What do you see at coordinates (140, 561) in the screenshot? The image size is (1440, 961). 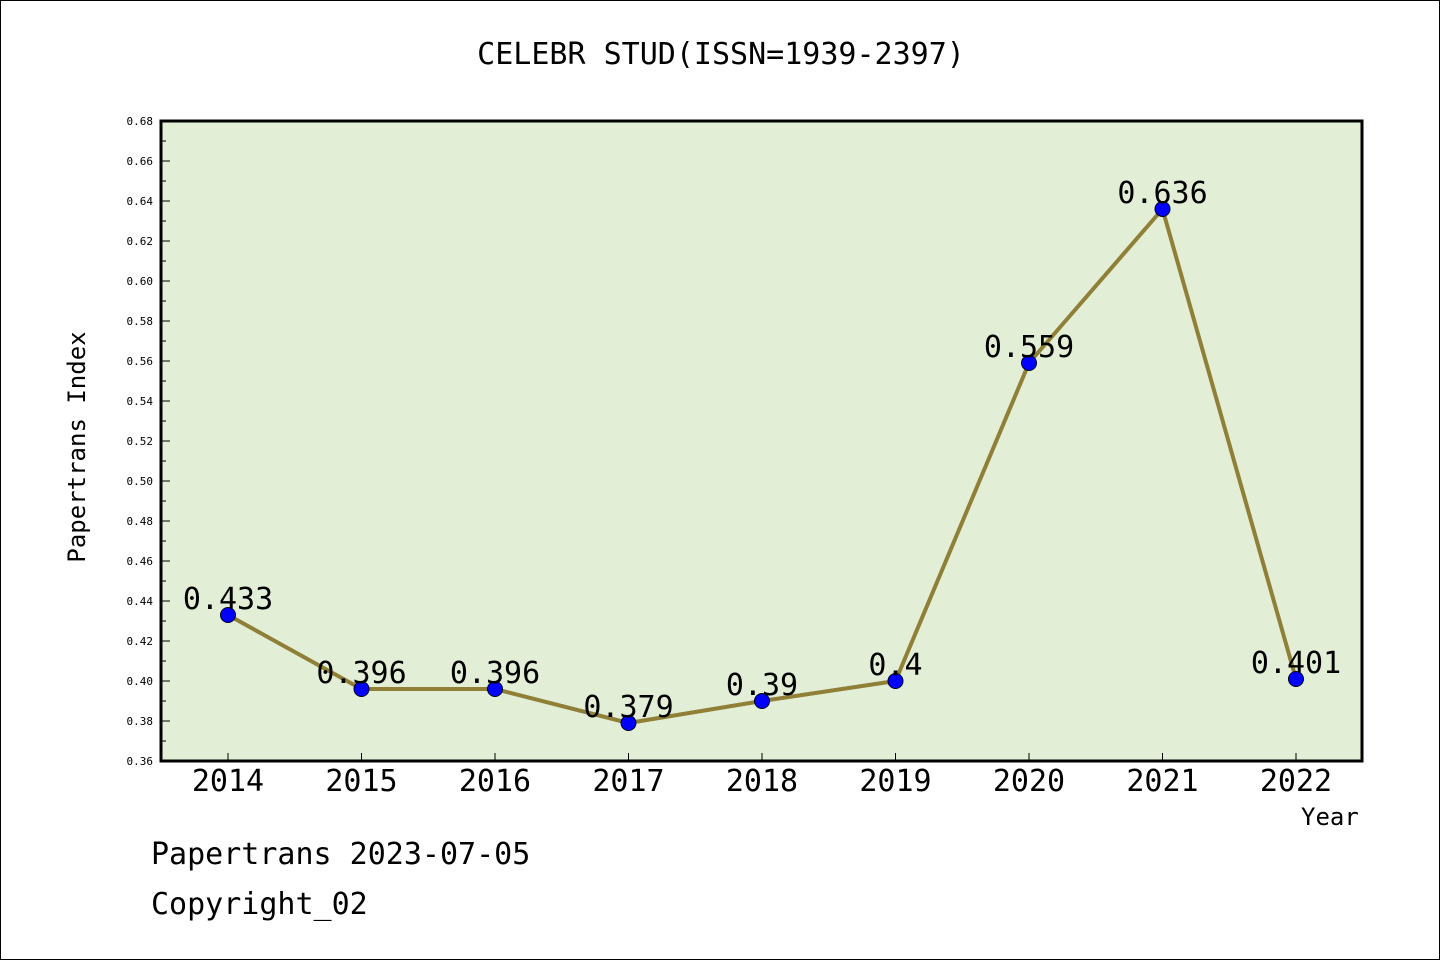 I see `y-tick-label: 0.46` at bounding box center [140, 561].